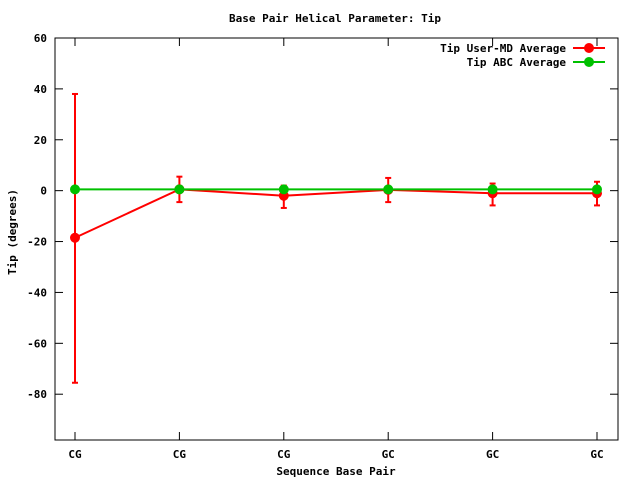  What do you see at coordinates (40, 140) in the screenshot?
I see `y-tick-label: 20` at bounding box center [40, 140].